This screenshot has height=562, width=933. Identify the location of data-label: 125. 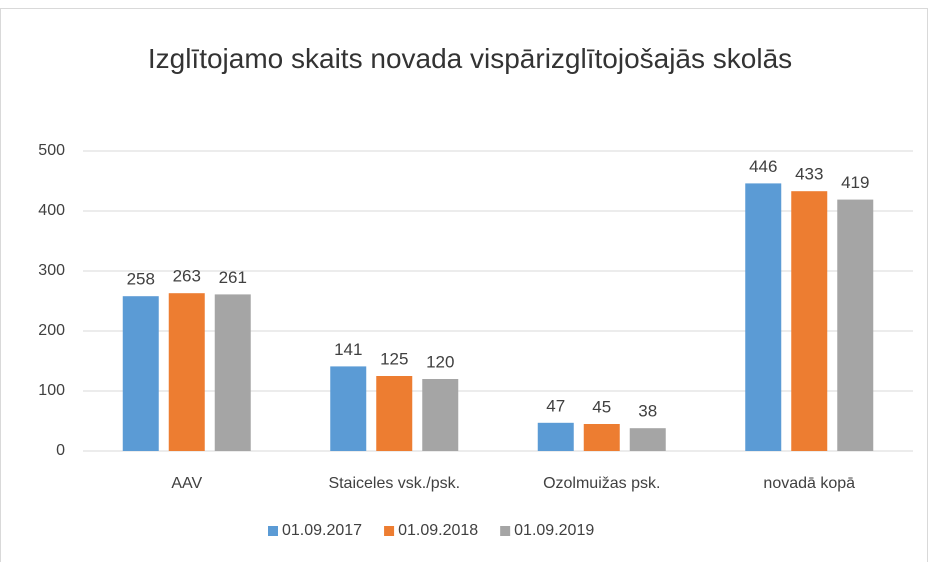
(394, 358).